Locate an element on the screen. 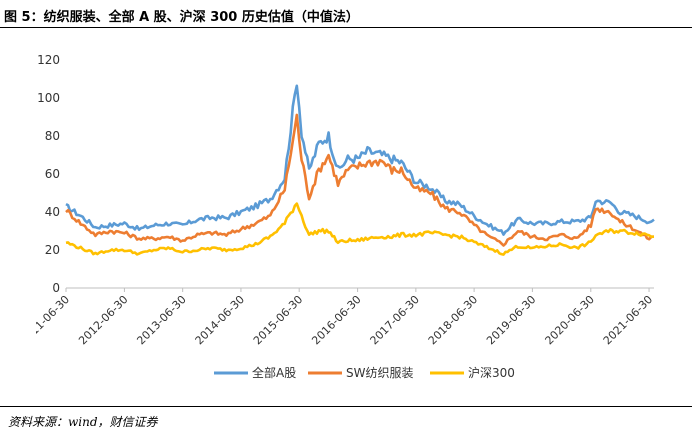 This screenshot has width=692, height=439. x-tick-label: 2016-06-30 is located at coordinates (336, 320).